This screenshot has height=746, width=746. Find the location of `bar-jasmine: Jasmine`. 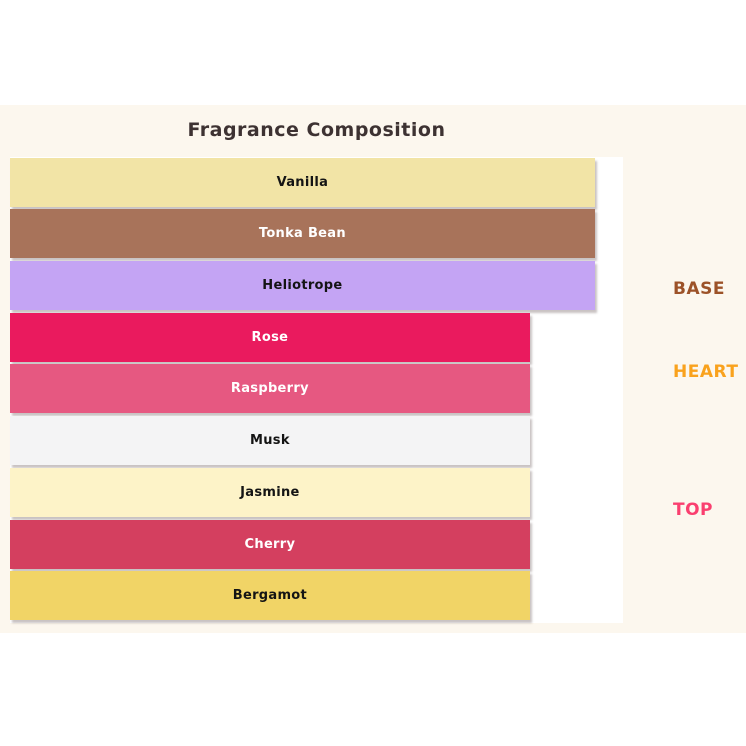

bar-jasmine: Jasmine is located at coordinates (270, 492).